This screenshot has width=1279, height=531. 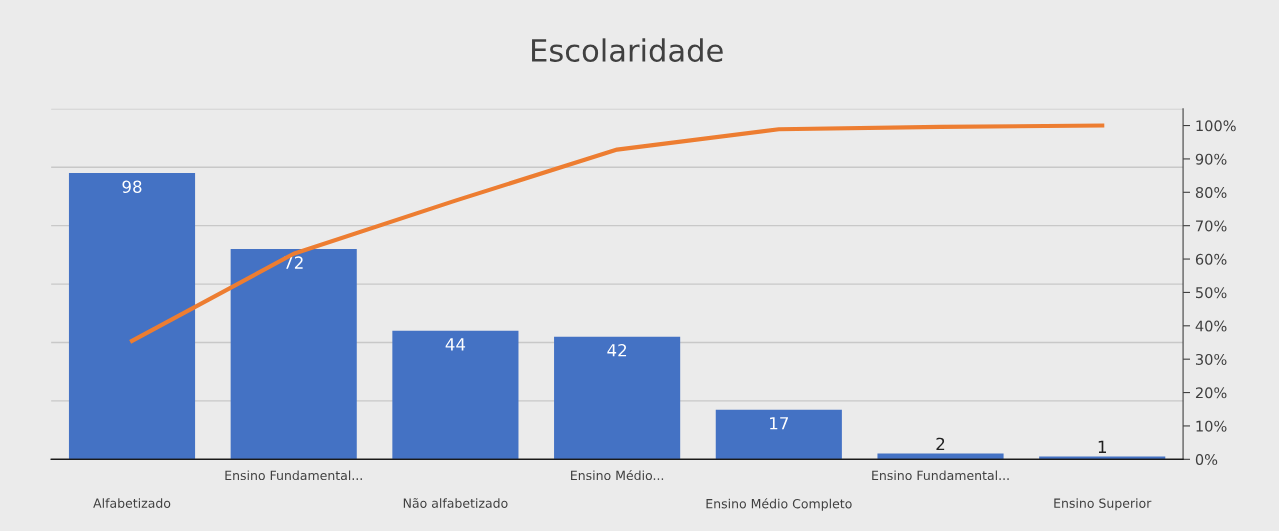 I want to click on x-tick-label: Ensino Superior, so click(x=1103, y=504).